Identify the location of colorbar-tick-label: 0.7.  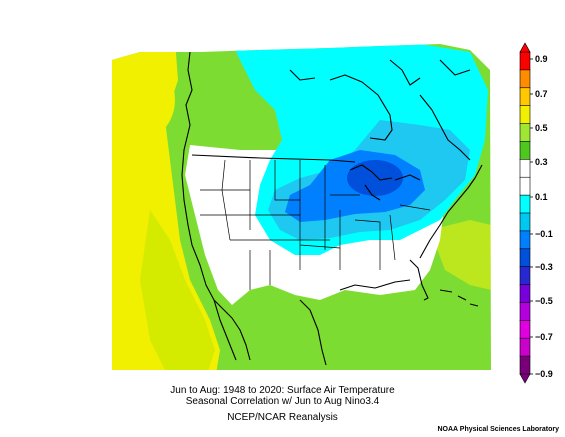
(541, 94).